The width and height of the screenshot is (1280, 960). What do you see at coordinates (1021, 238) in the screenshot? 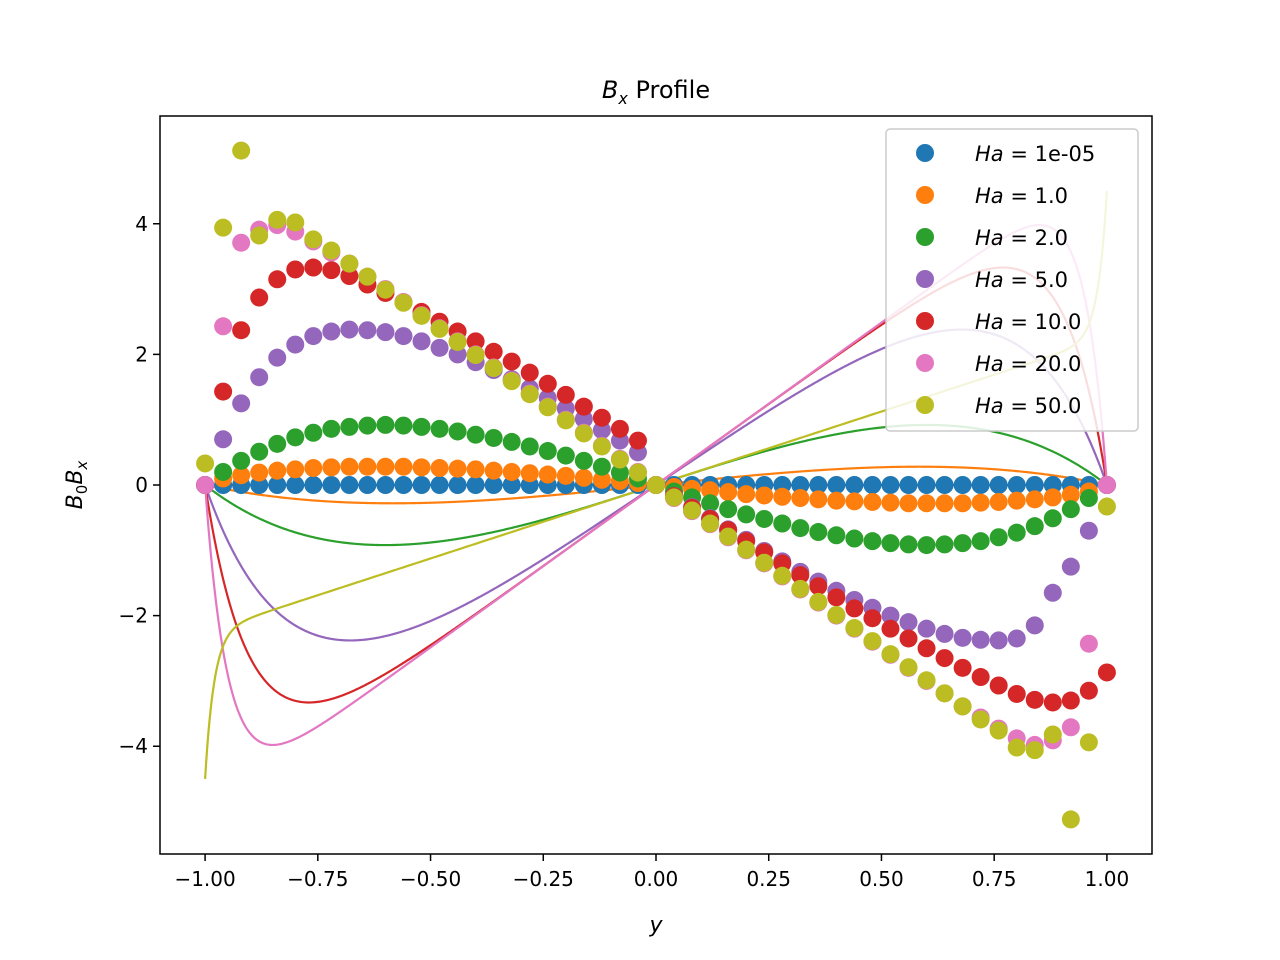
I see `legend-label: Ha = 2.0` at bounding box center [1021, 238].